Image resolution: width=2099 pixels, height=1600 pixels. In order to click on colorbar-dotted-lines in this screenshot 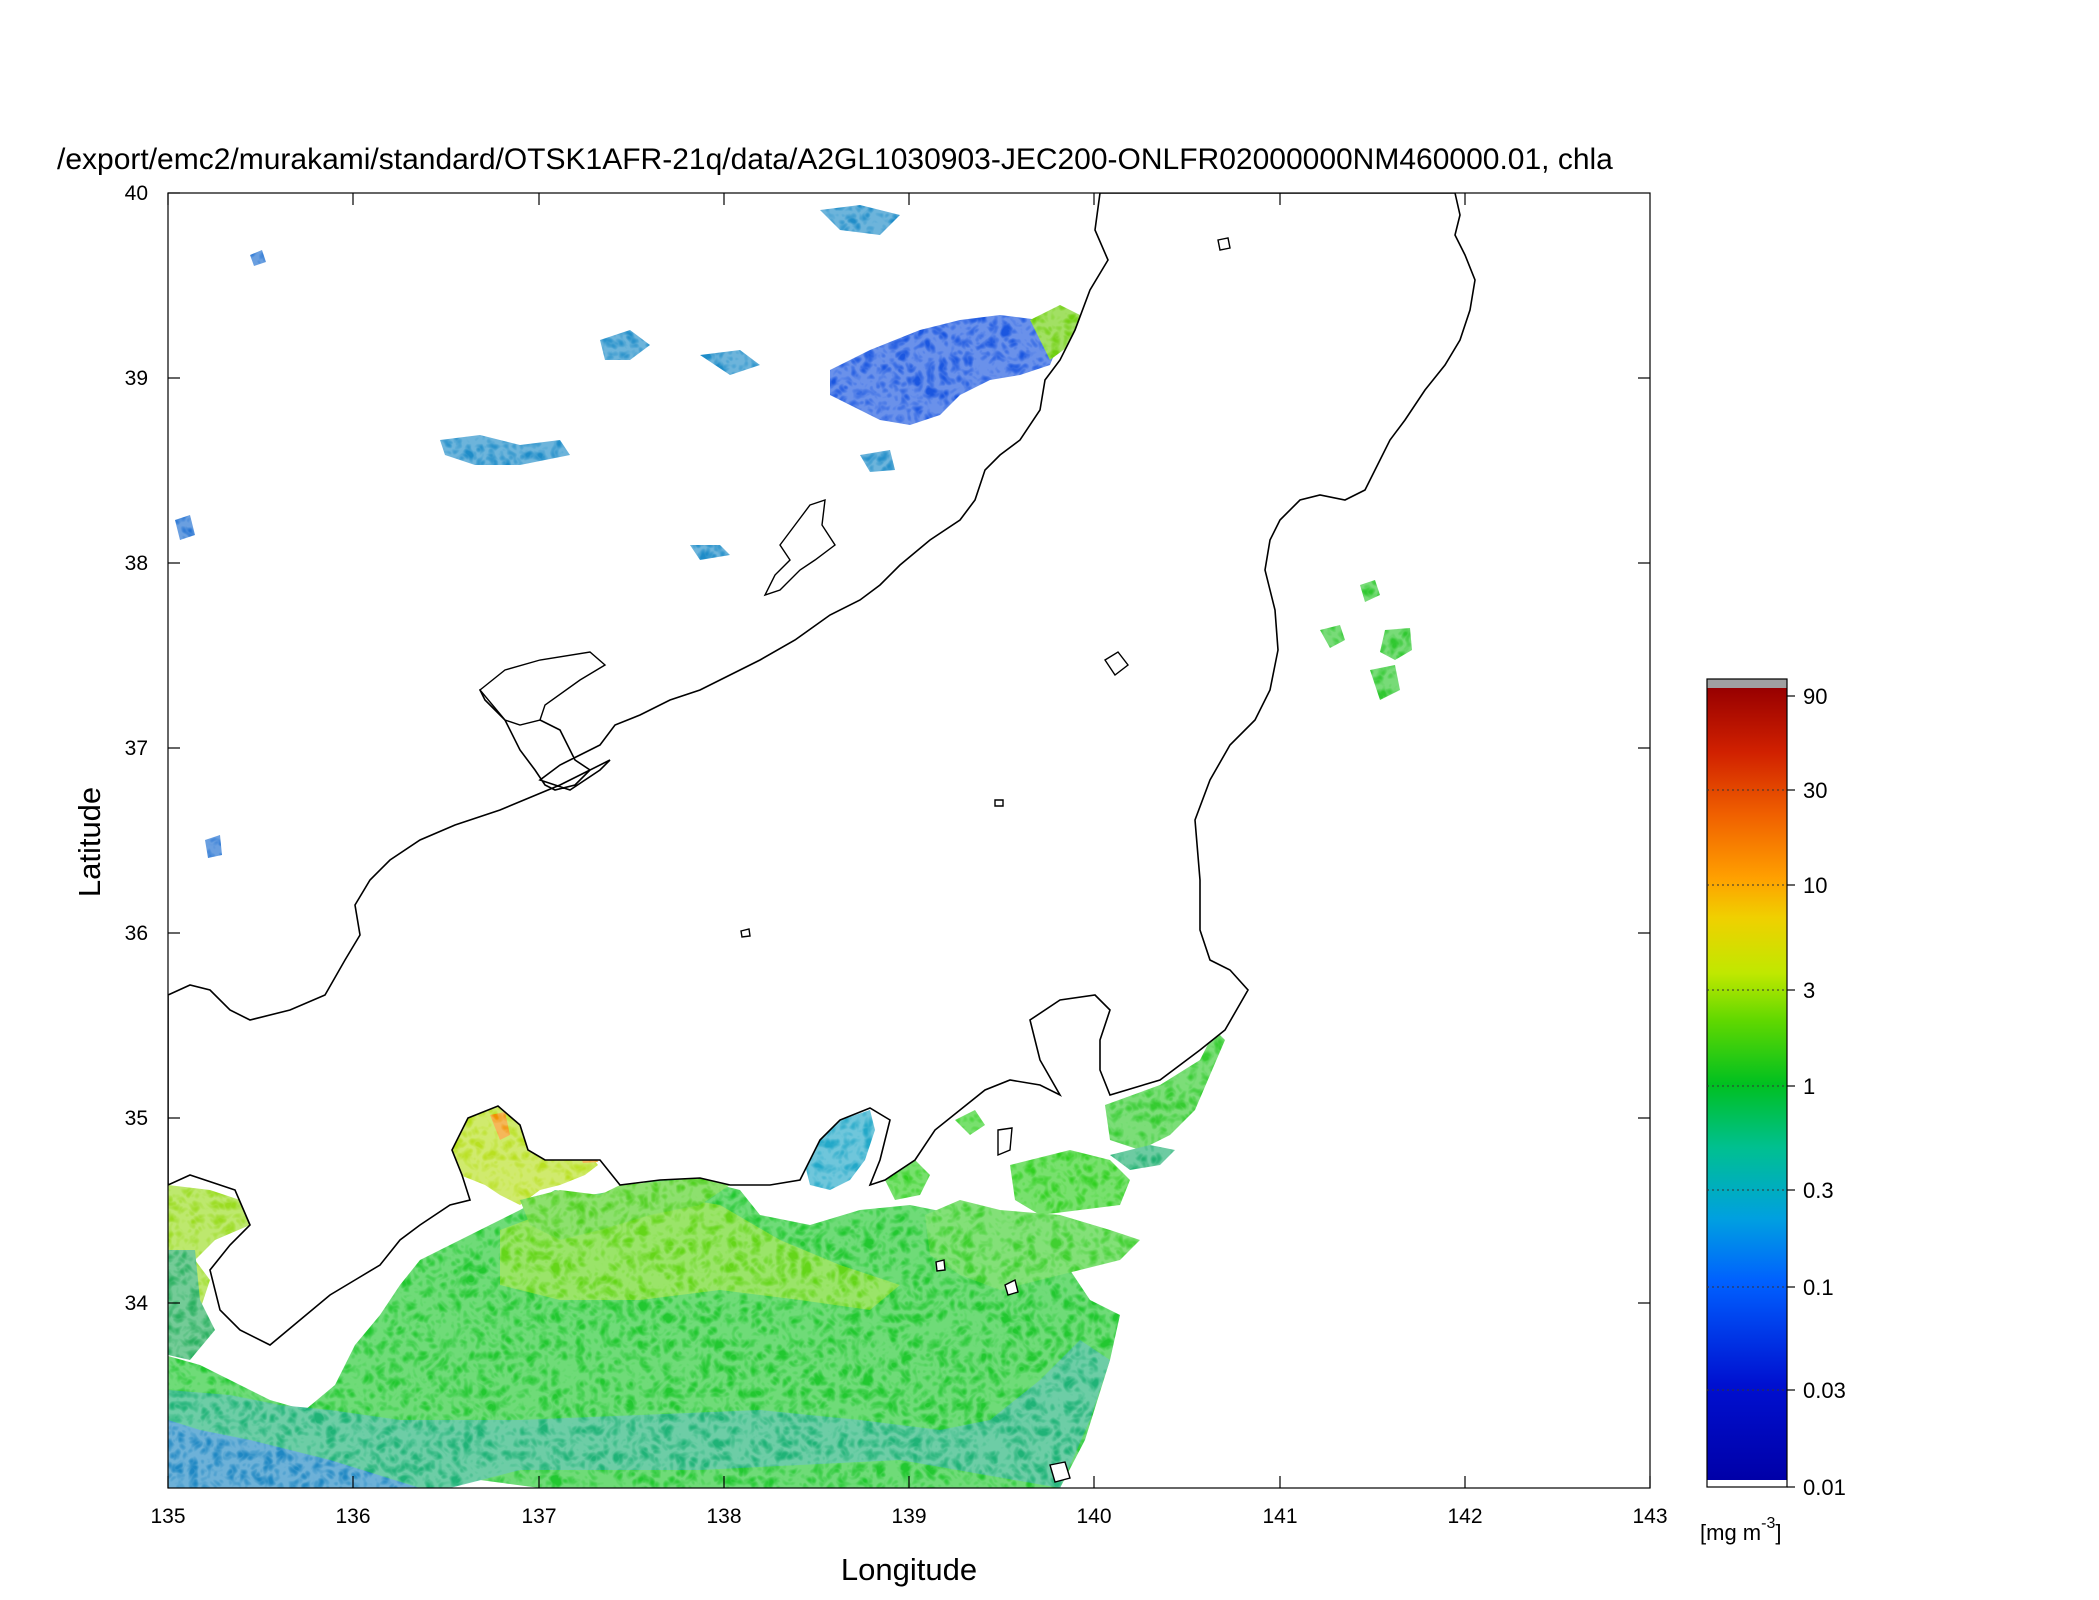, I will do `click(1747, 1090)`.